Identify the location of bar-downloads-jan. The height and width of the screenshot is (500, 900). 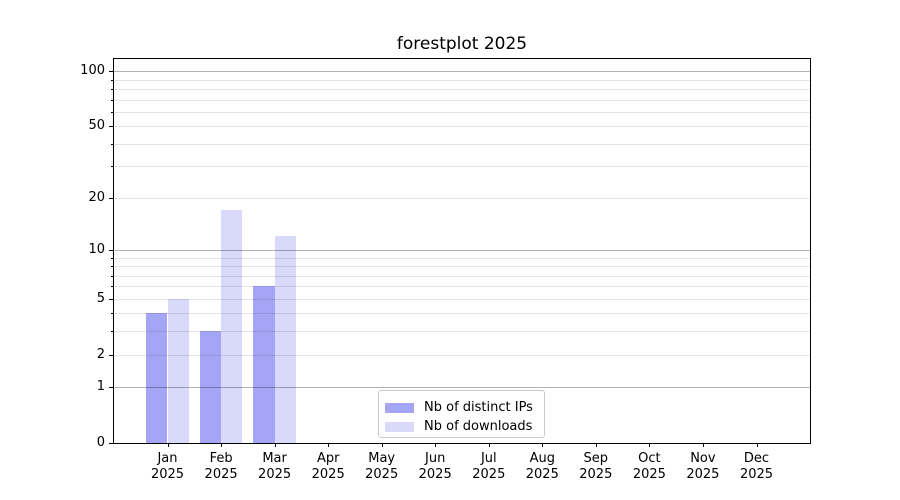
(178, 370).